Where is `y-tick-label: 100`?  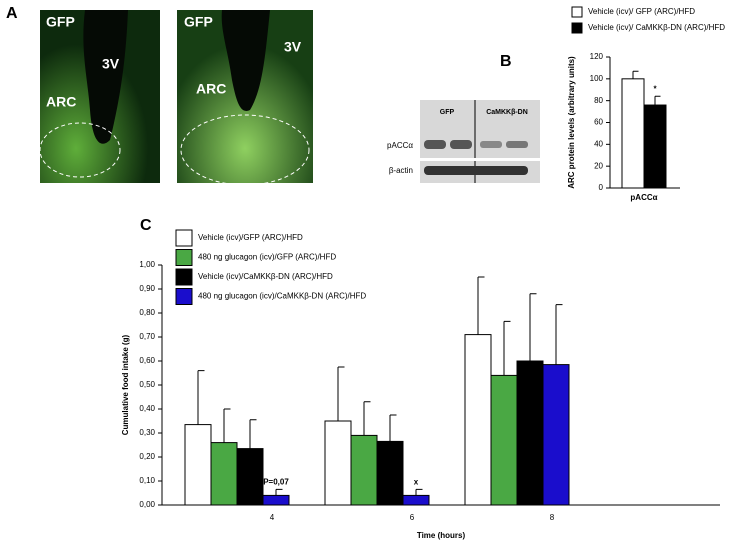 y-tick-label: 100 is located at coordinates (597, 78).